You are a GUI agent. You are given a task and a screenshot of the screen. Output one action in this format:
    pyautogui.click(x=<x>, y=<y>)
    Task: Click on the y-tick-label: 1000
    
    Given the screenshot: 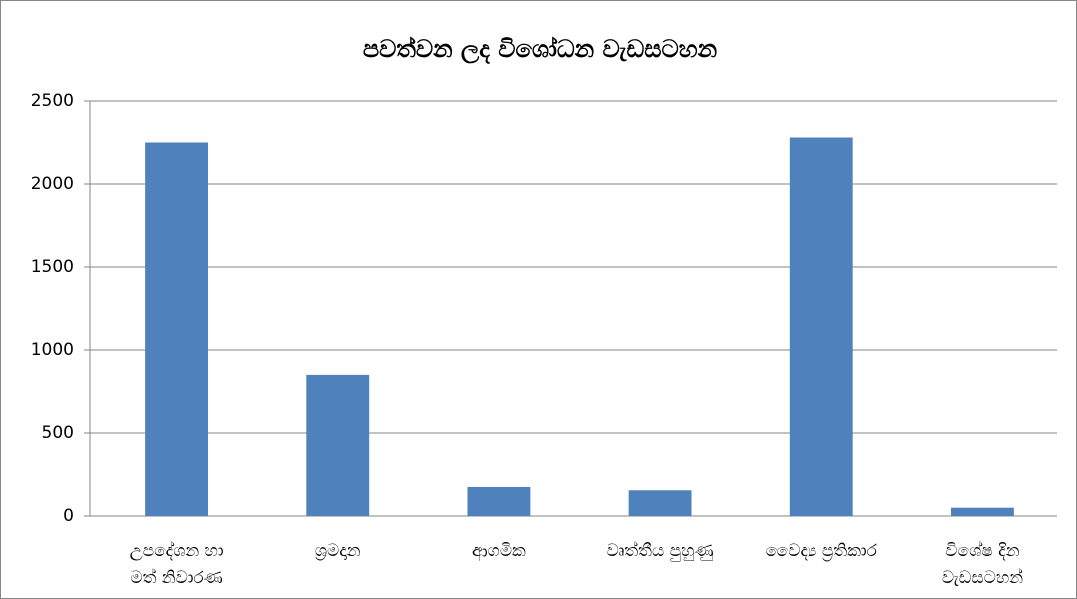 What is the action you would take?
    pyautogui.click(x=52, y=350)
    